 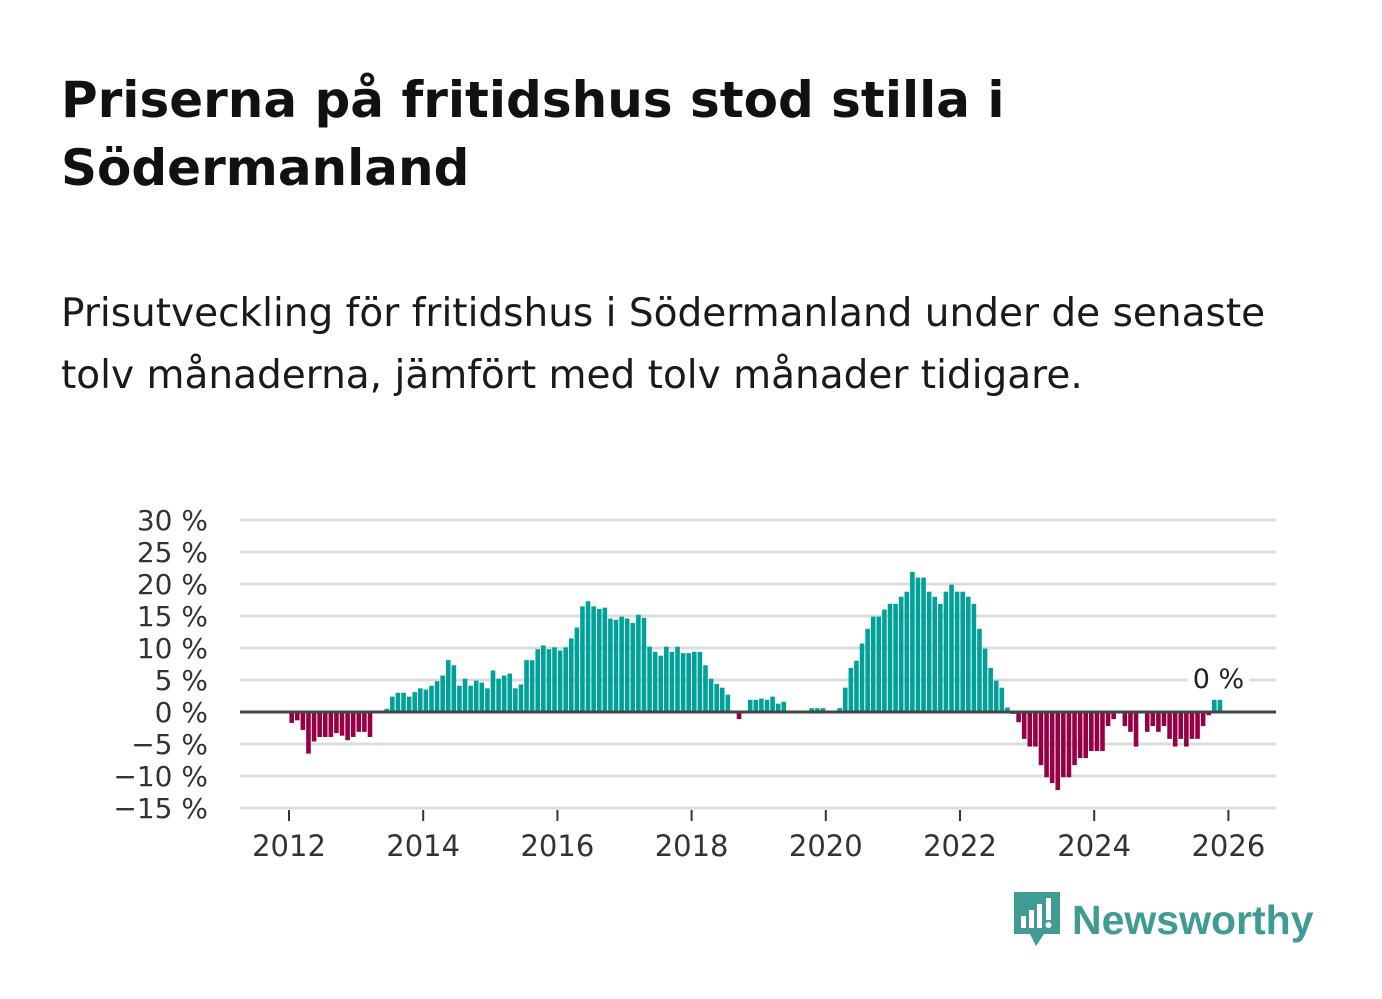 I want to click on x-tick-label: 2018, so click(x=692, y=846).